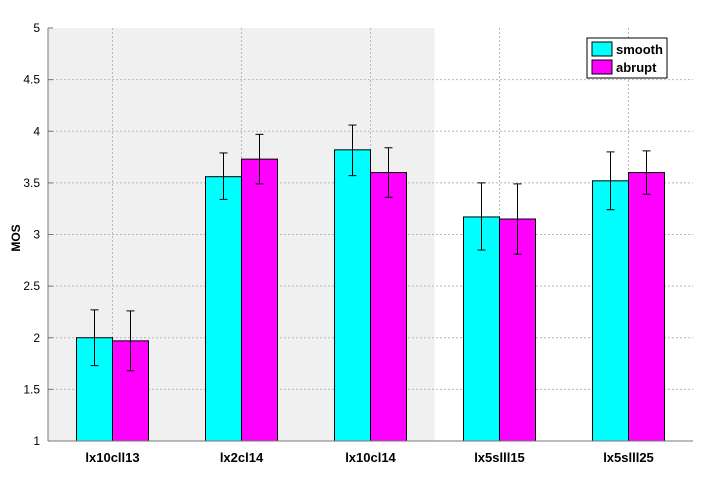 Image resolution: width=711 pixels, height=481 pixels. Describe the element at coordinates (36, 441) in the screenshot. I see `y-tick-label: 1` at that location.